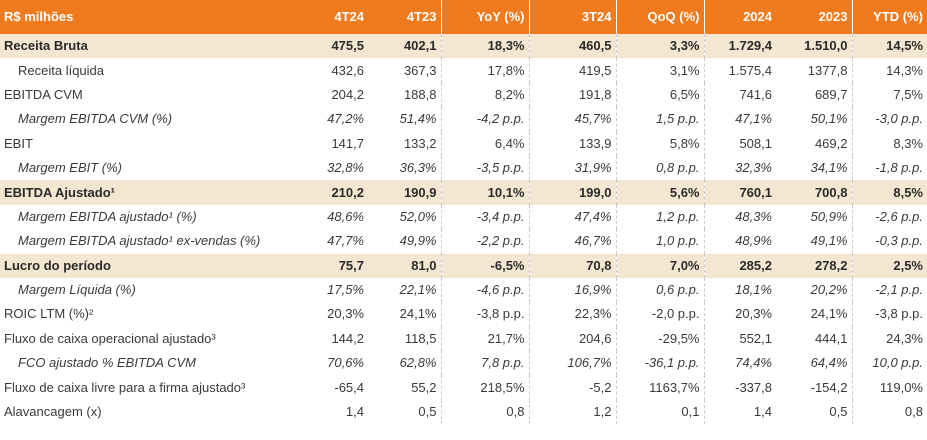 The width and height of the screenshot is (927, 440). I want to click on header-col-4t23: 4T23, so click(405, 17).